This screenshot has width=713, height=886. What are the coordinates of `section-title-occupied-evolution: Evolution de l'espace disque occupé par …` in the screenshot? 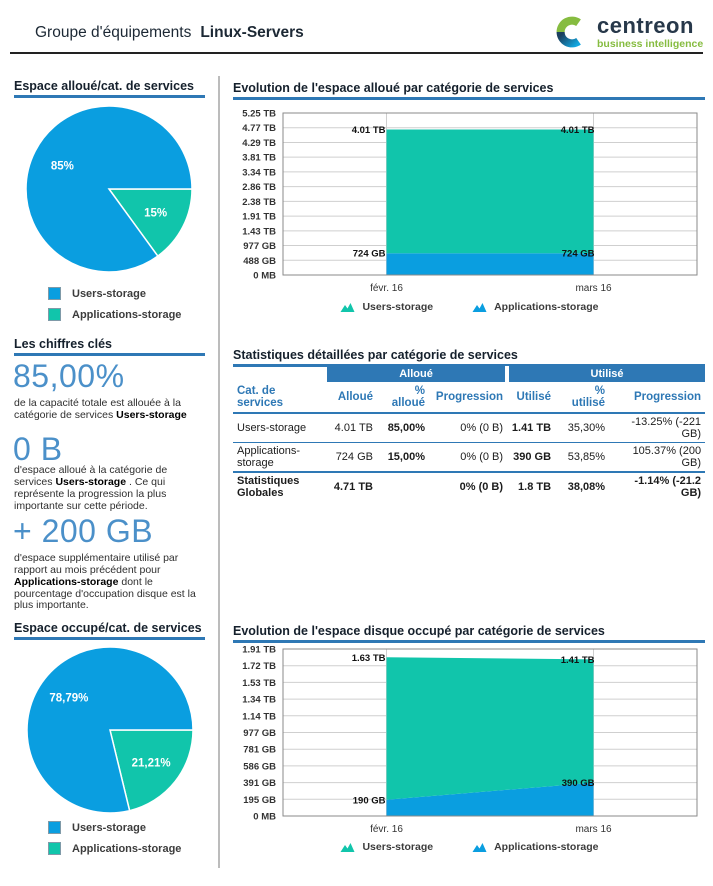 It's located at (469, 633).